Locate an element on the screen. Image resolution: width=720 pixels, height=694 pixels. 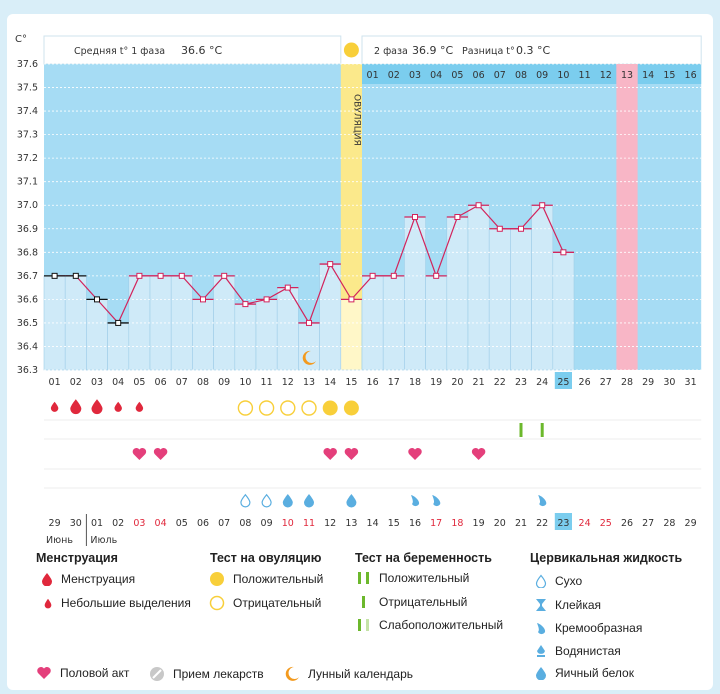
legend-label: Небольшие выделения is located at coordinates (126, 603).